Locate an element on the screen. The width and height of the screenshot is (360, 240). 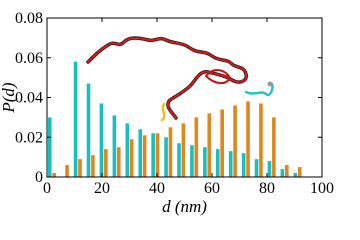
x-tick-label: 20 is located at coordinates (102, 188).